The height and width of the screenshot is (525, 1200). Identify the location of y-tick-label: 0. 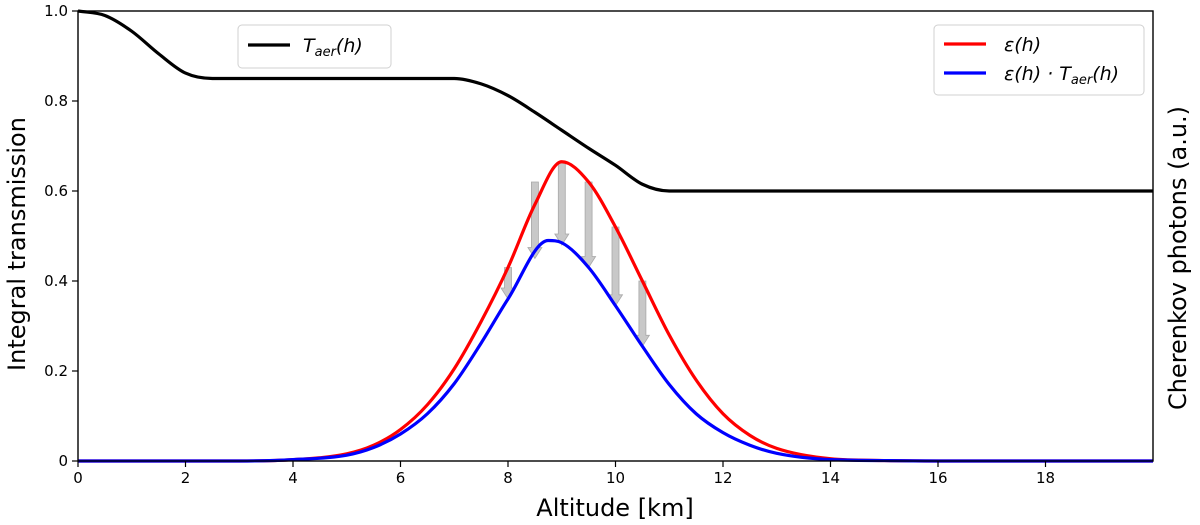
(63, 461).